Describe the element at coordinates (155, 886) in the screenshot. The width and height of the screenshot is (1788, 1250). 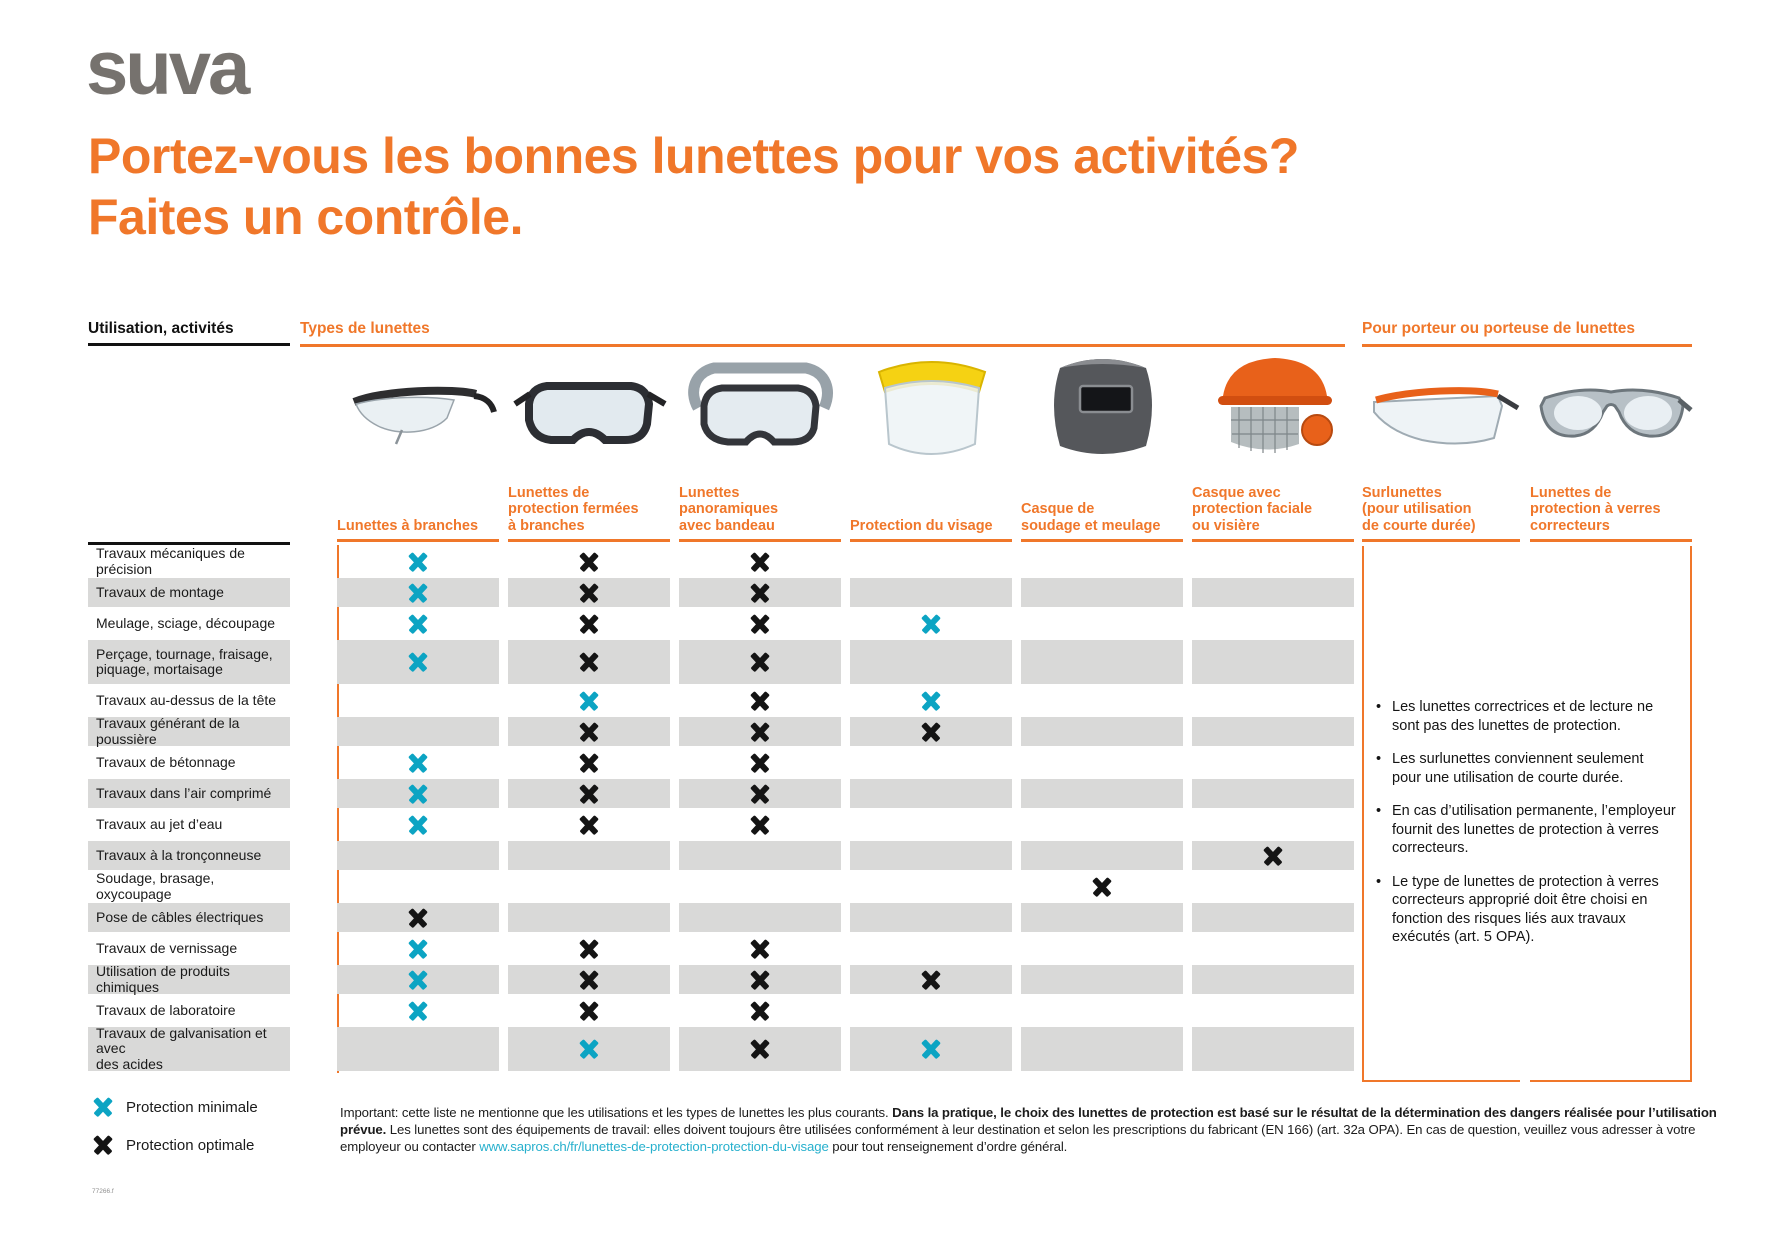
I see `row-label: Soudage, brasage, oxycoupage` at that location.